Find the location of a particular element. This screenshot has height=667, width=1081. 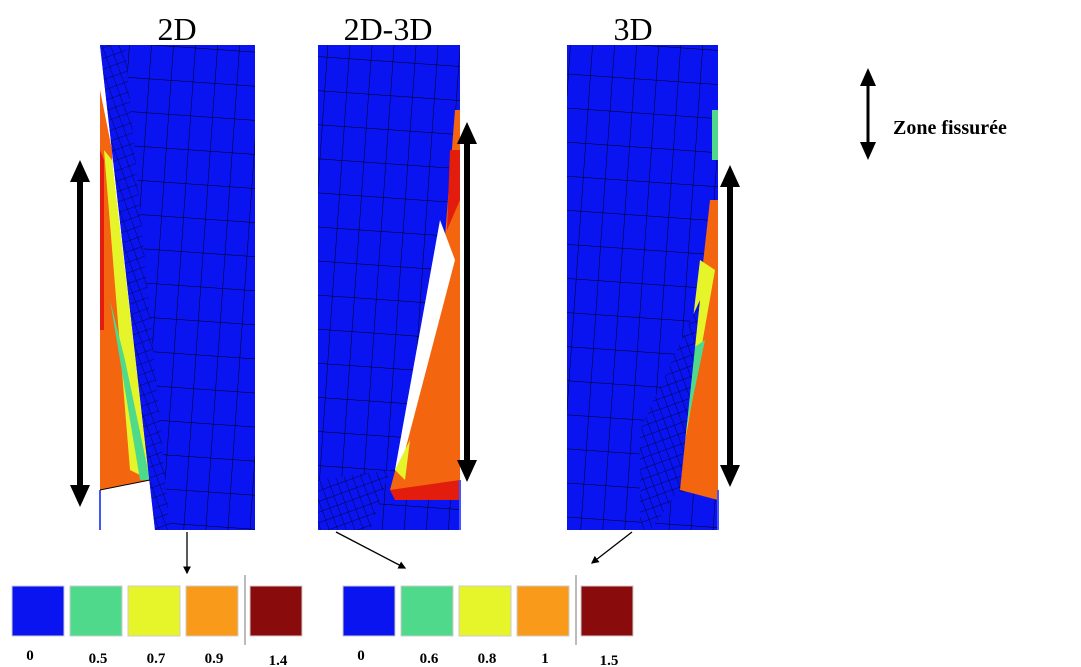

legend-label: 0.8 is located at coordinates (487, 659).